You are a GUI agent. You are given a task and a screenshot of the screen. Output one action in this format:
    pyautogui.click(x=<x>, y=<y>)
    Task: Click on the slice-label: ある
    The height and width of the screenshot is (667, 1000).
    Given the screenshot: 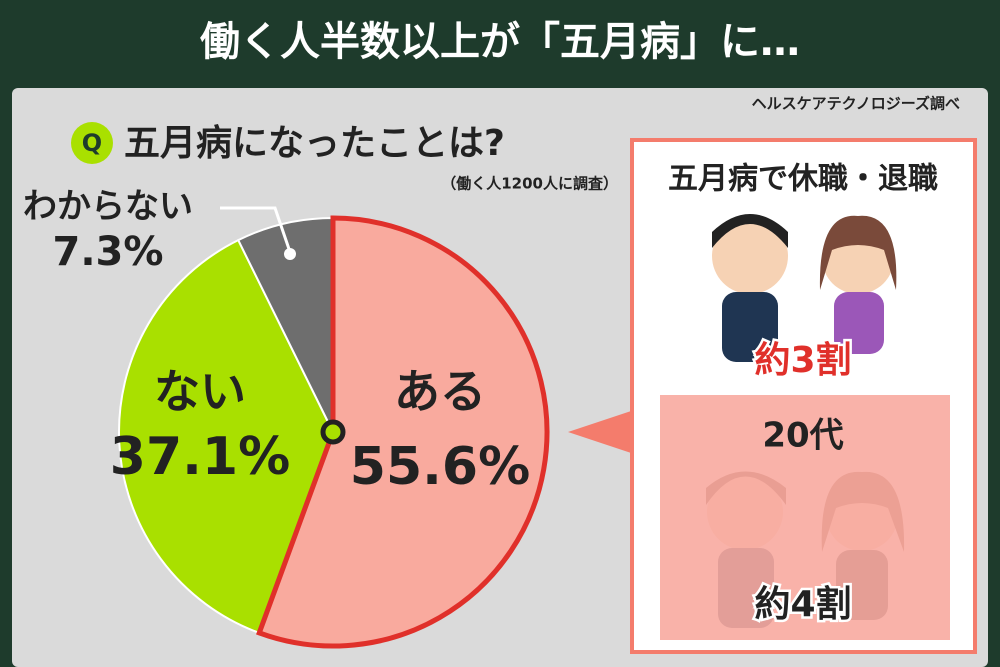 What is the action you would take?
    pyautogui.click(x=440, y=392)
    